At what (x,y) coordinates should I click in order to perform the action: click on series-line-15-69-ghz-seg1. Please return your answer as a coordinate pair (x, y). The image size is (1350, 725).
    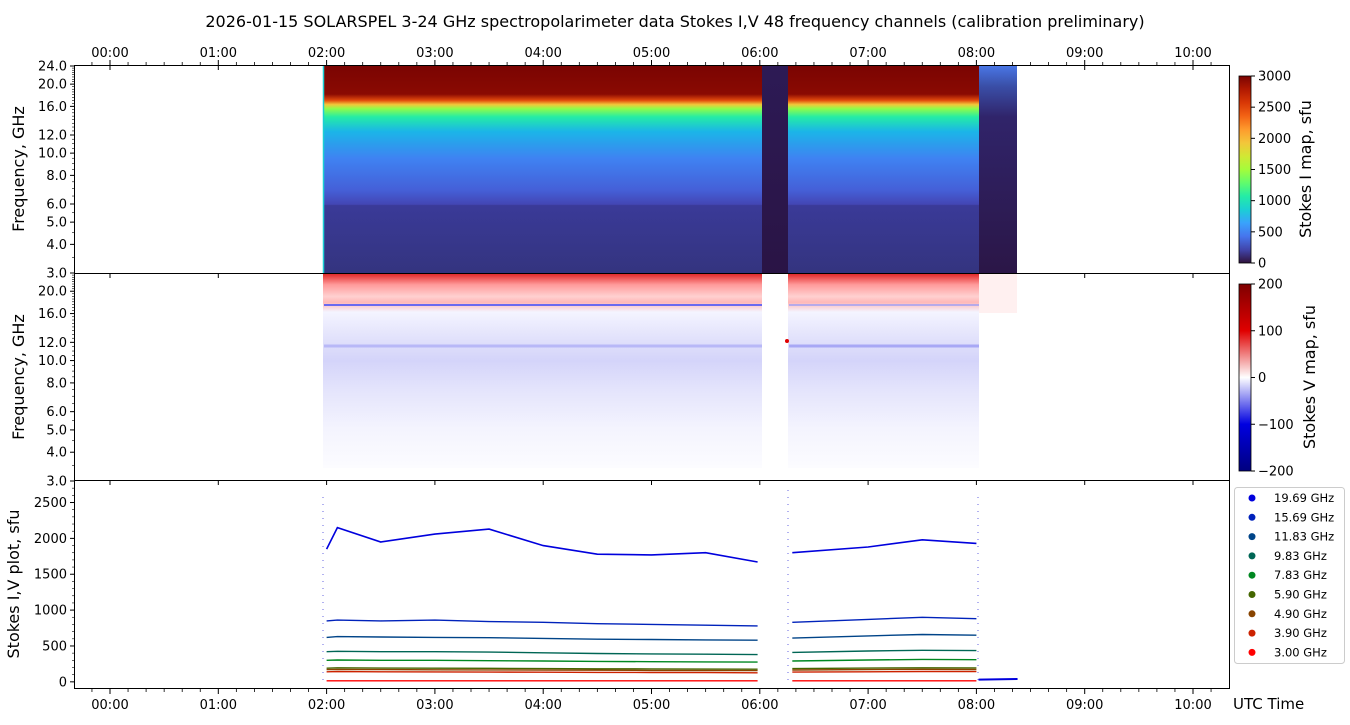
    Looking at the image, I should click on (884, 619).